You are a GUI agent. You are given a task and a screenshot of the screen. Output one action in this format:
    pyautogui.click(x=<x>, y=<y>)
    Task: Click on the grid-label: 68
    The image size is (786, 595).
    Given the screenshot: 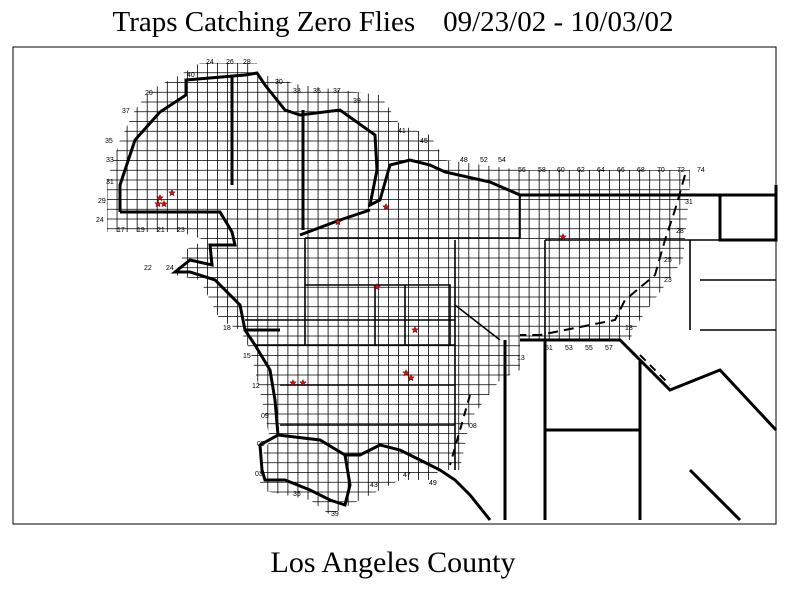 What is the action you would take?
    pyautogui.click(x=641, y=170)
    